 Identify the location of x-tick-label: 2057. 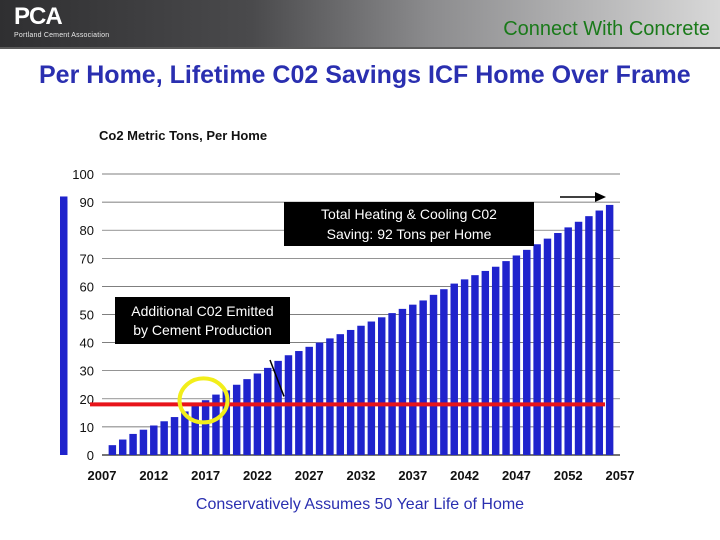
(620, 475).